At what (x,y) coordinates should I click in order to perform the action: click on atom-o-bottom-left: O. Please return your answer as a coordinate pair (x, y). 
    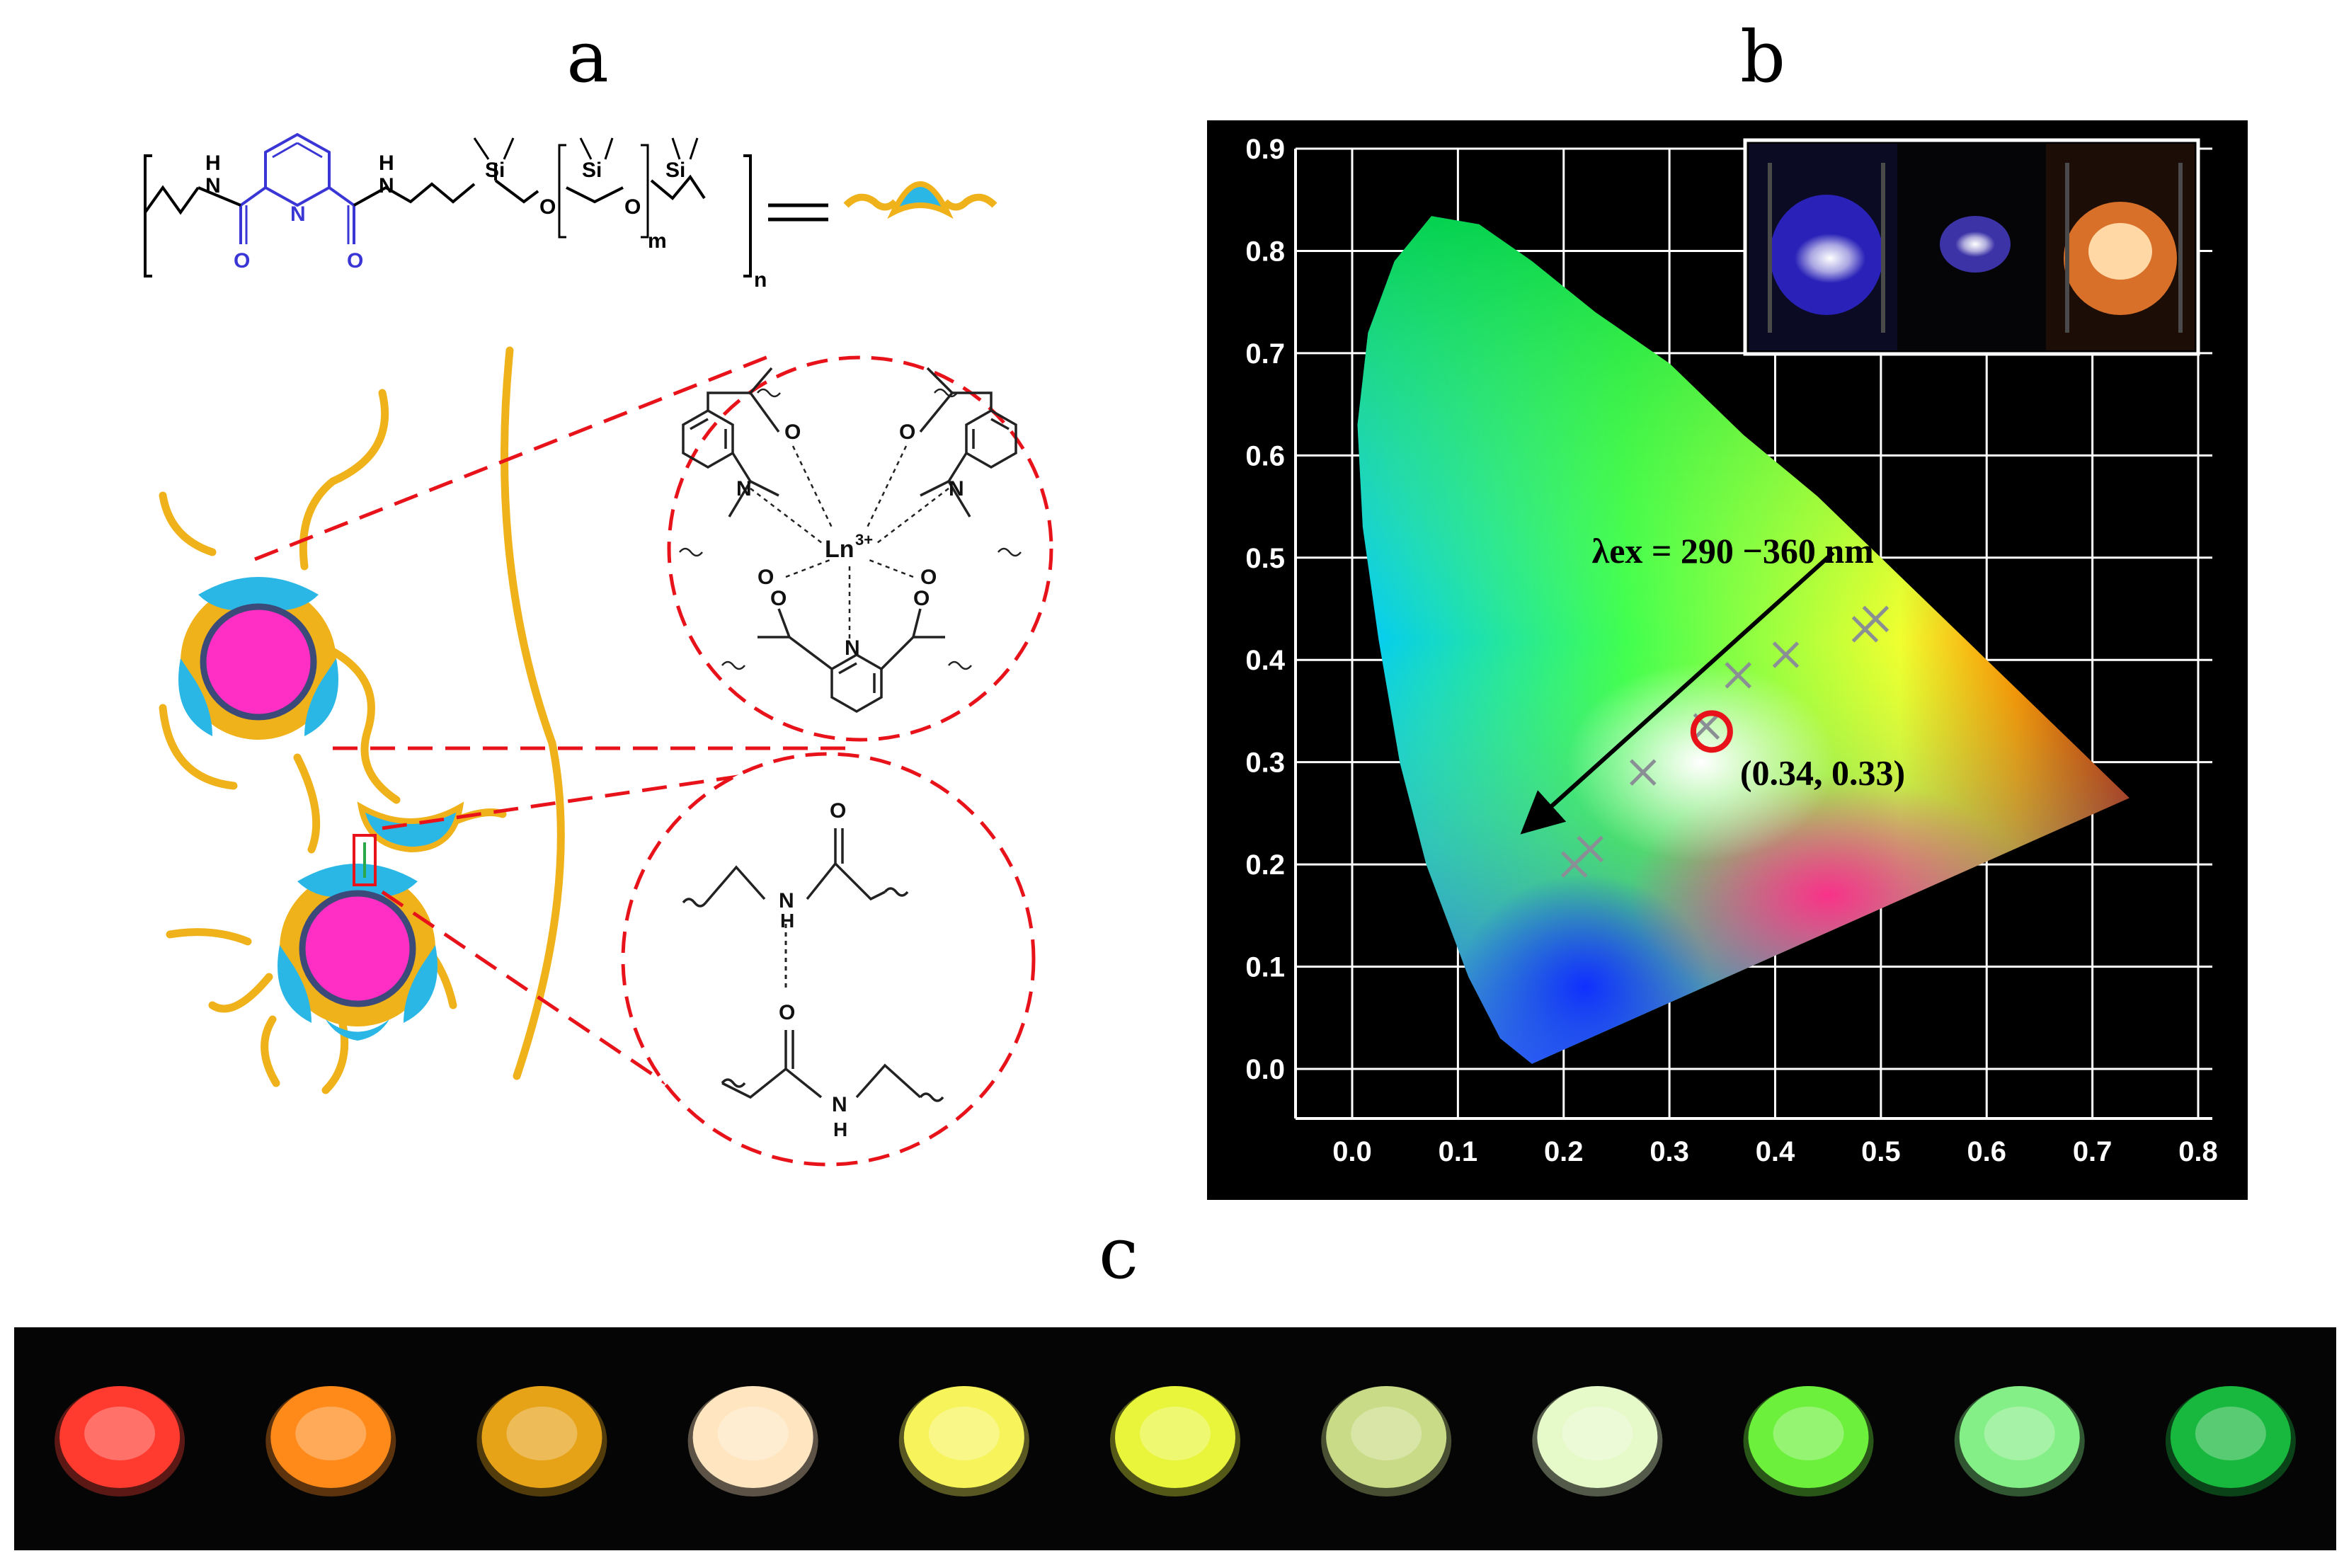
    Looking at the image, I should click on (778, 598).